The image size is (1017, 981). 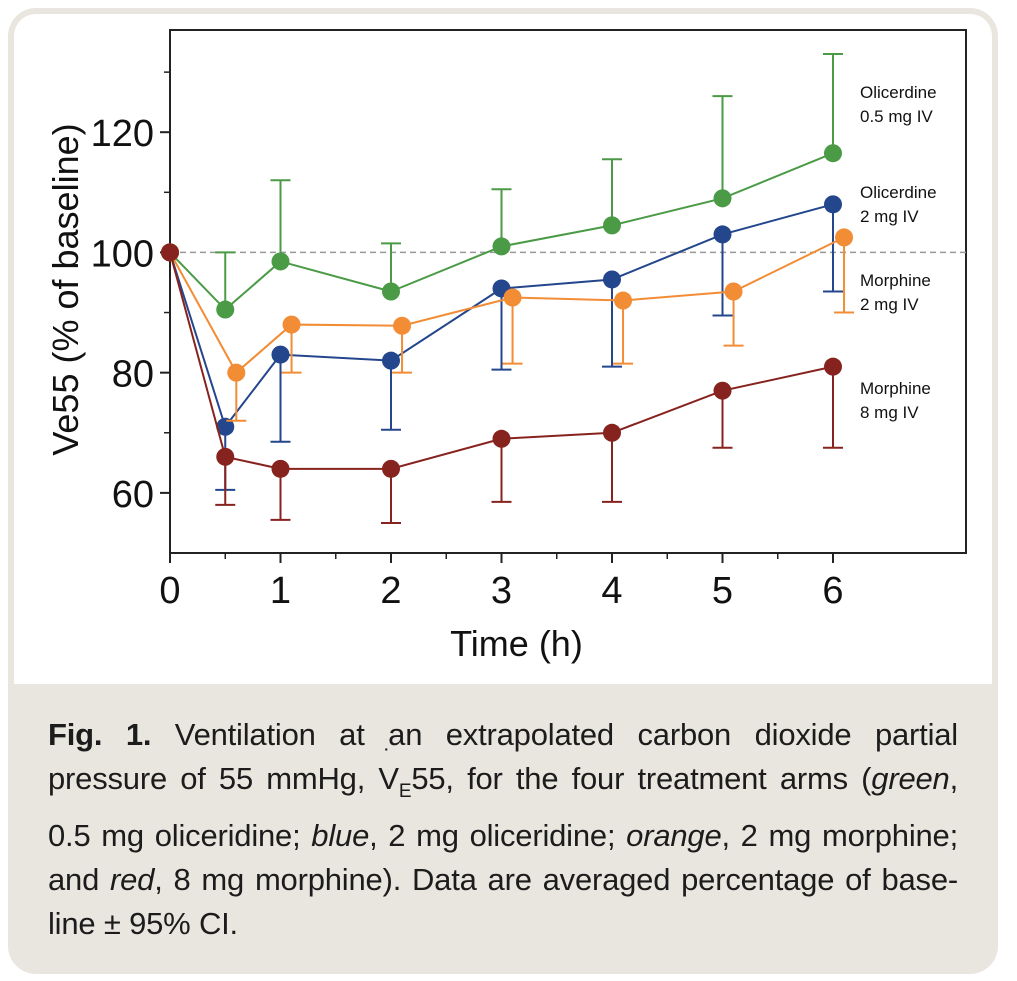 I want to click on caption-label: Fig. 1., so click(x=100, y=734).